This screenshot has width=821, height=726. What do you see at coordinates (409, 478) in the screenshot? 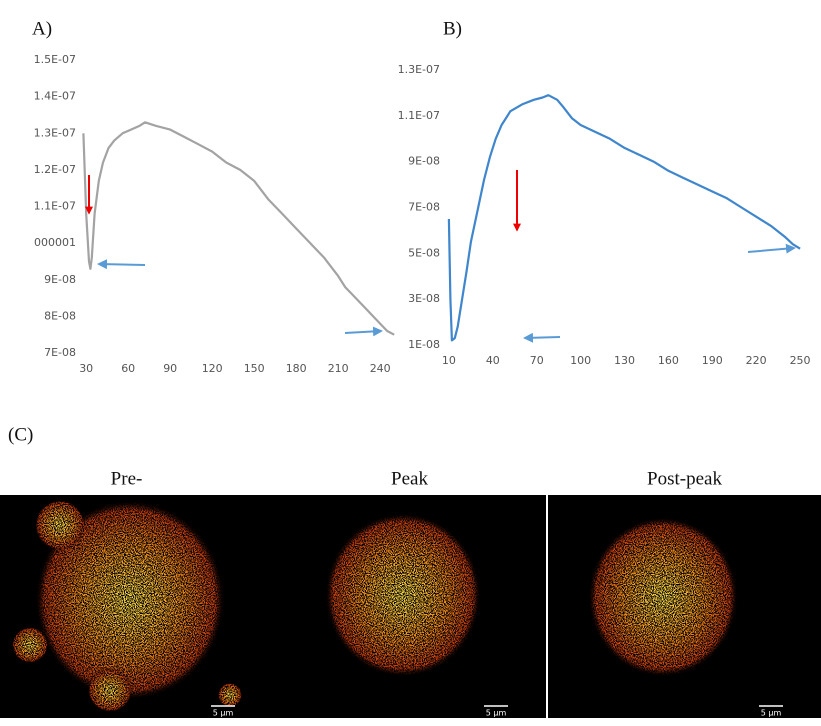
I see `image-title: Peak` at bounding box center [409, 478].